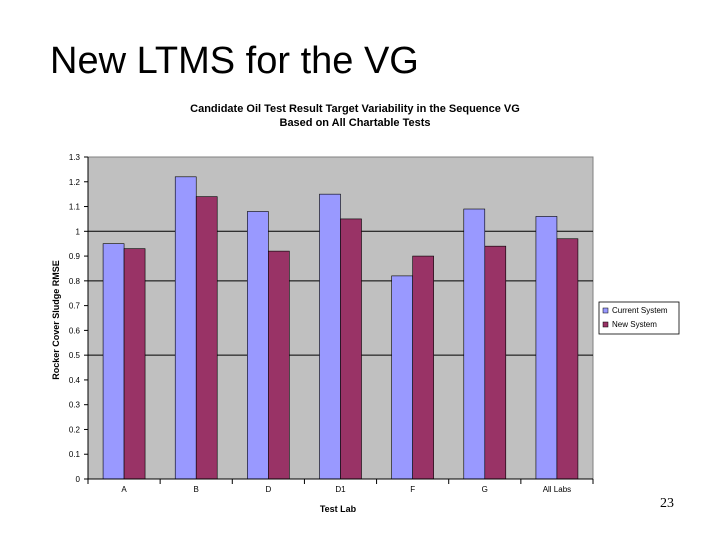 Image resolution: width=720 pixels, height=540 pixels. What do you see at coordinates (338, 509) in the screenshot?
I see `x-axis-label: Test Lab` at bounding box center [338, 509].